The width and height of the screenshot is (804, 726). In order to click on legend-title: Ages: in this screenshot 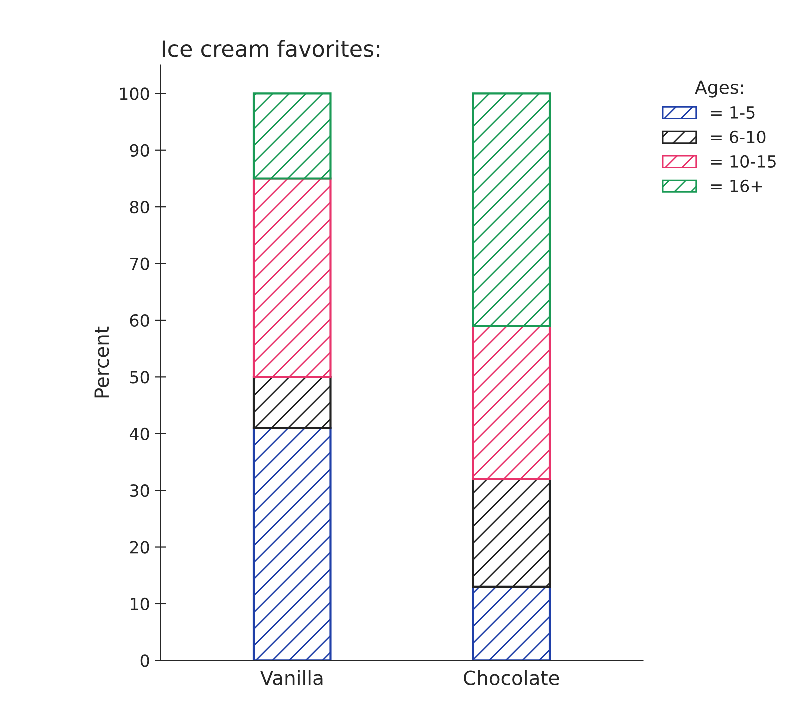, I will do `click(719, 89)`.